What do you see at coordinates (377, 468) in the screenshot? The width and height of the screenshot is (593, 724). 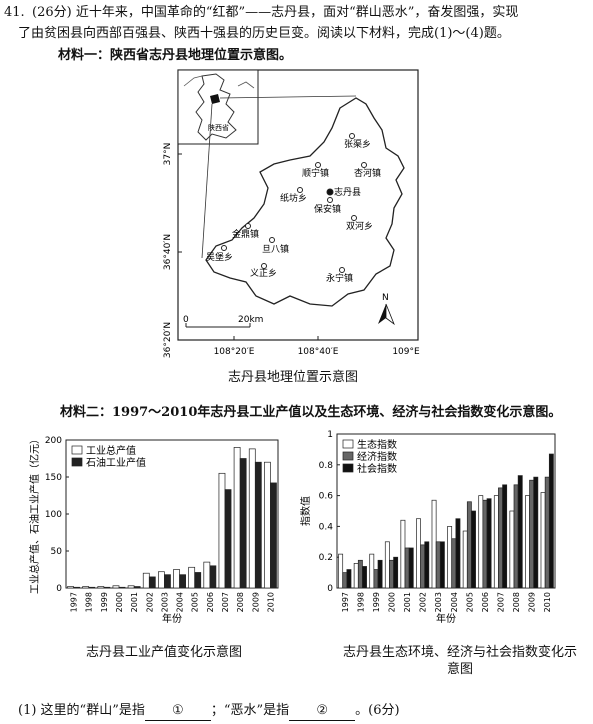 I see `chart2-legend-label: 社会指数` at bounding box center [377, 468].